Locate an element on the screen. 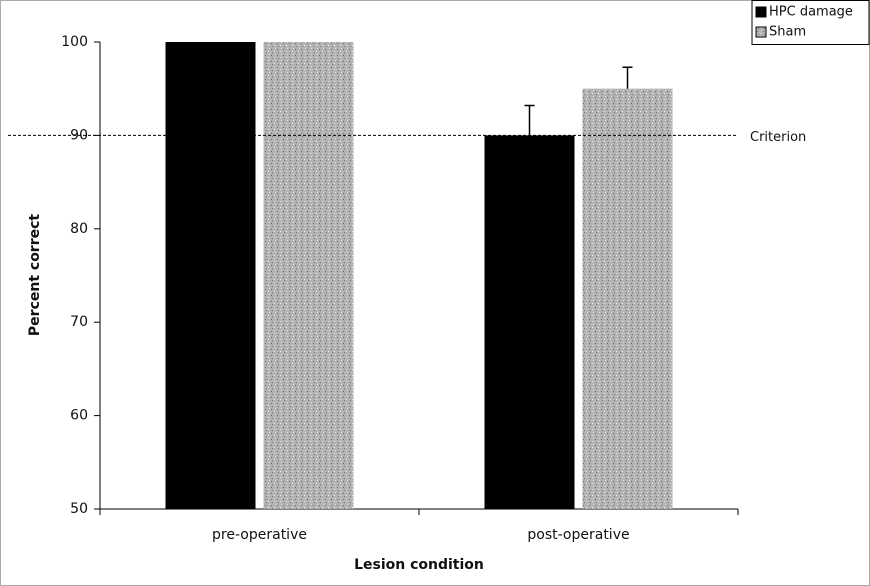  y-tick-label: 60 is located at coordinates (79, 416).